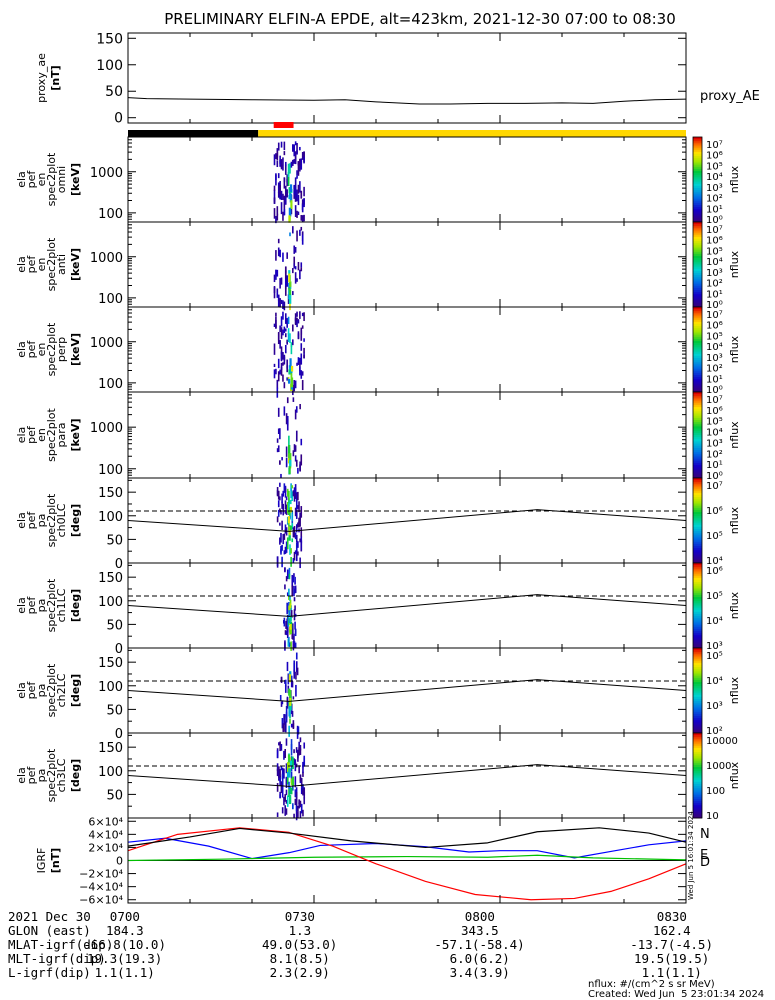 The image size is (775, 1000). I want to click on legend-e: E, so click(704, 855).